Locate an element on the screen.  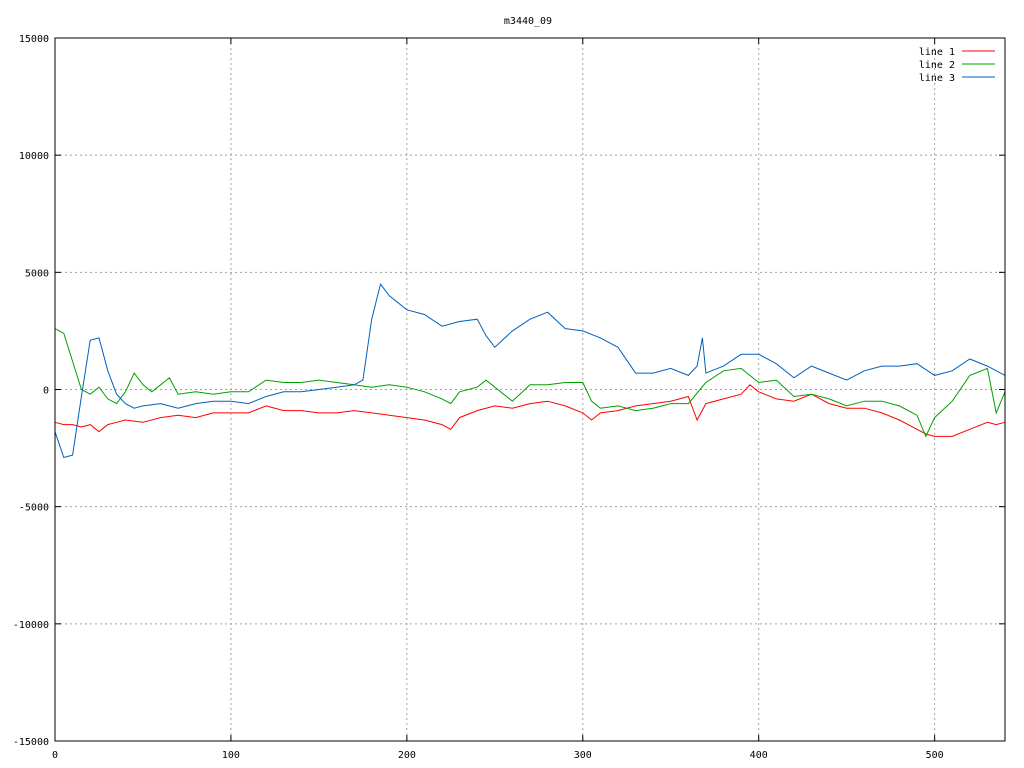
legend-label: line 1 is located at coordinates (937, 52).